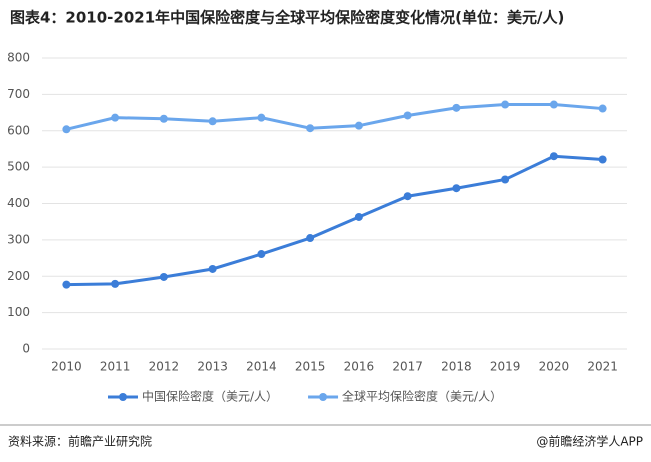 This screenshot has width=651, height=462. I want to click on y-tick-label: 100, so click(18, 312).